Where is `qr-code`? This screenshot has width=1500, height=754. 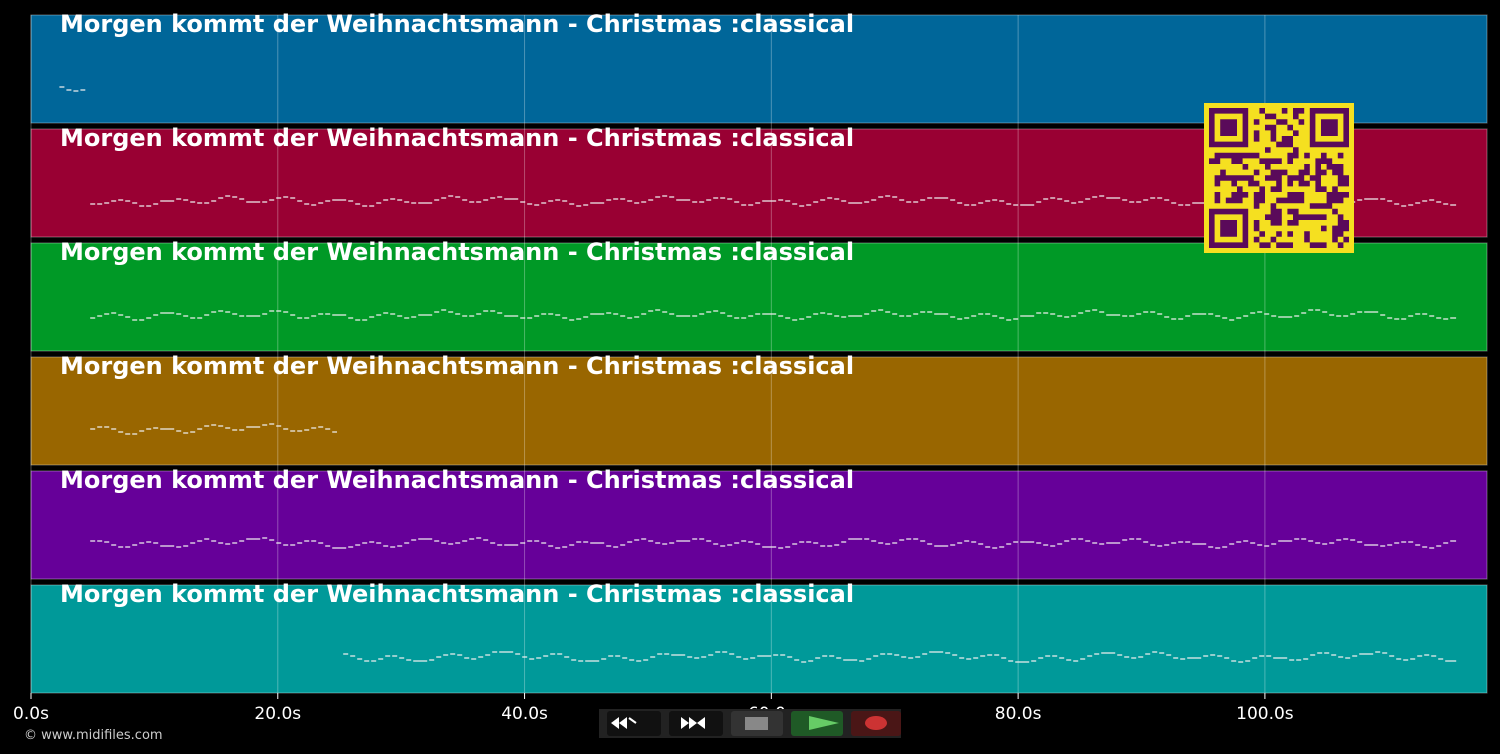
qr-code is located at coordinates (1279, 178).